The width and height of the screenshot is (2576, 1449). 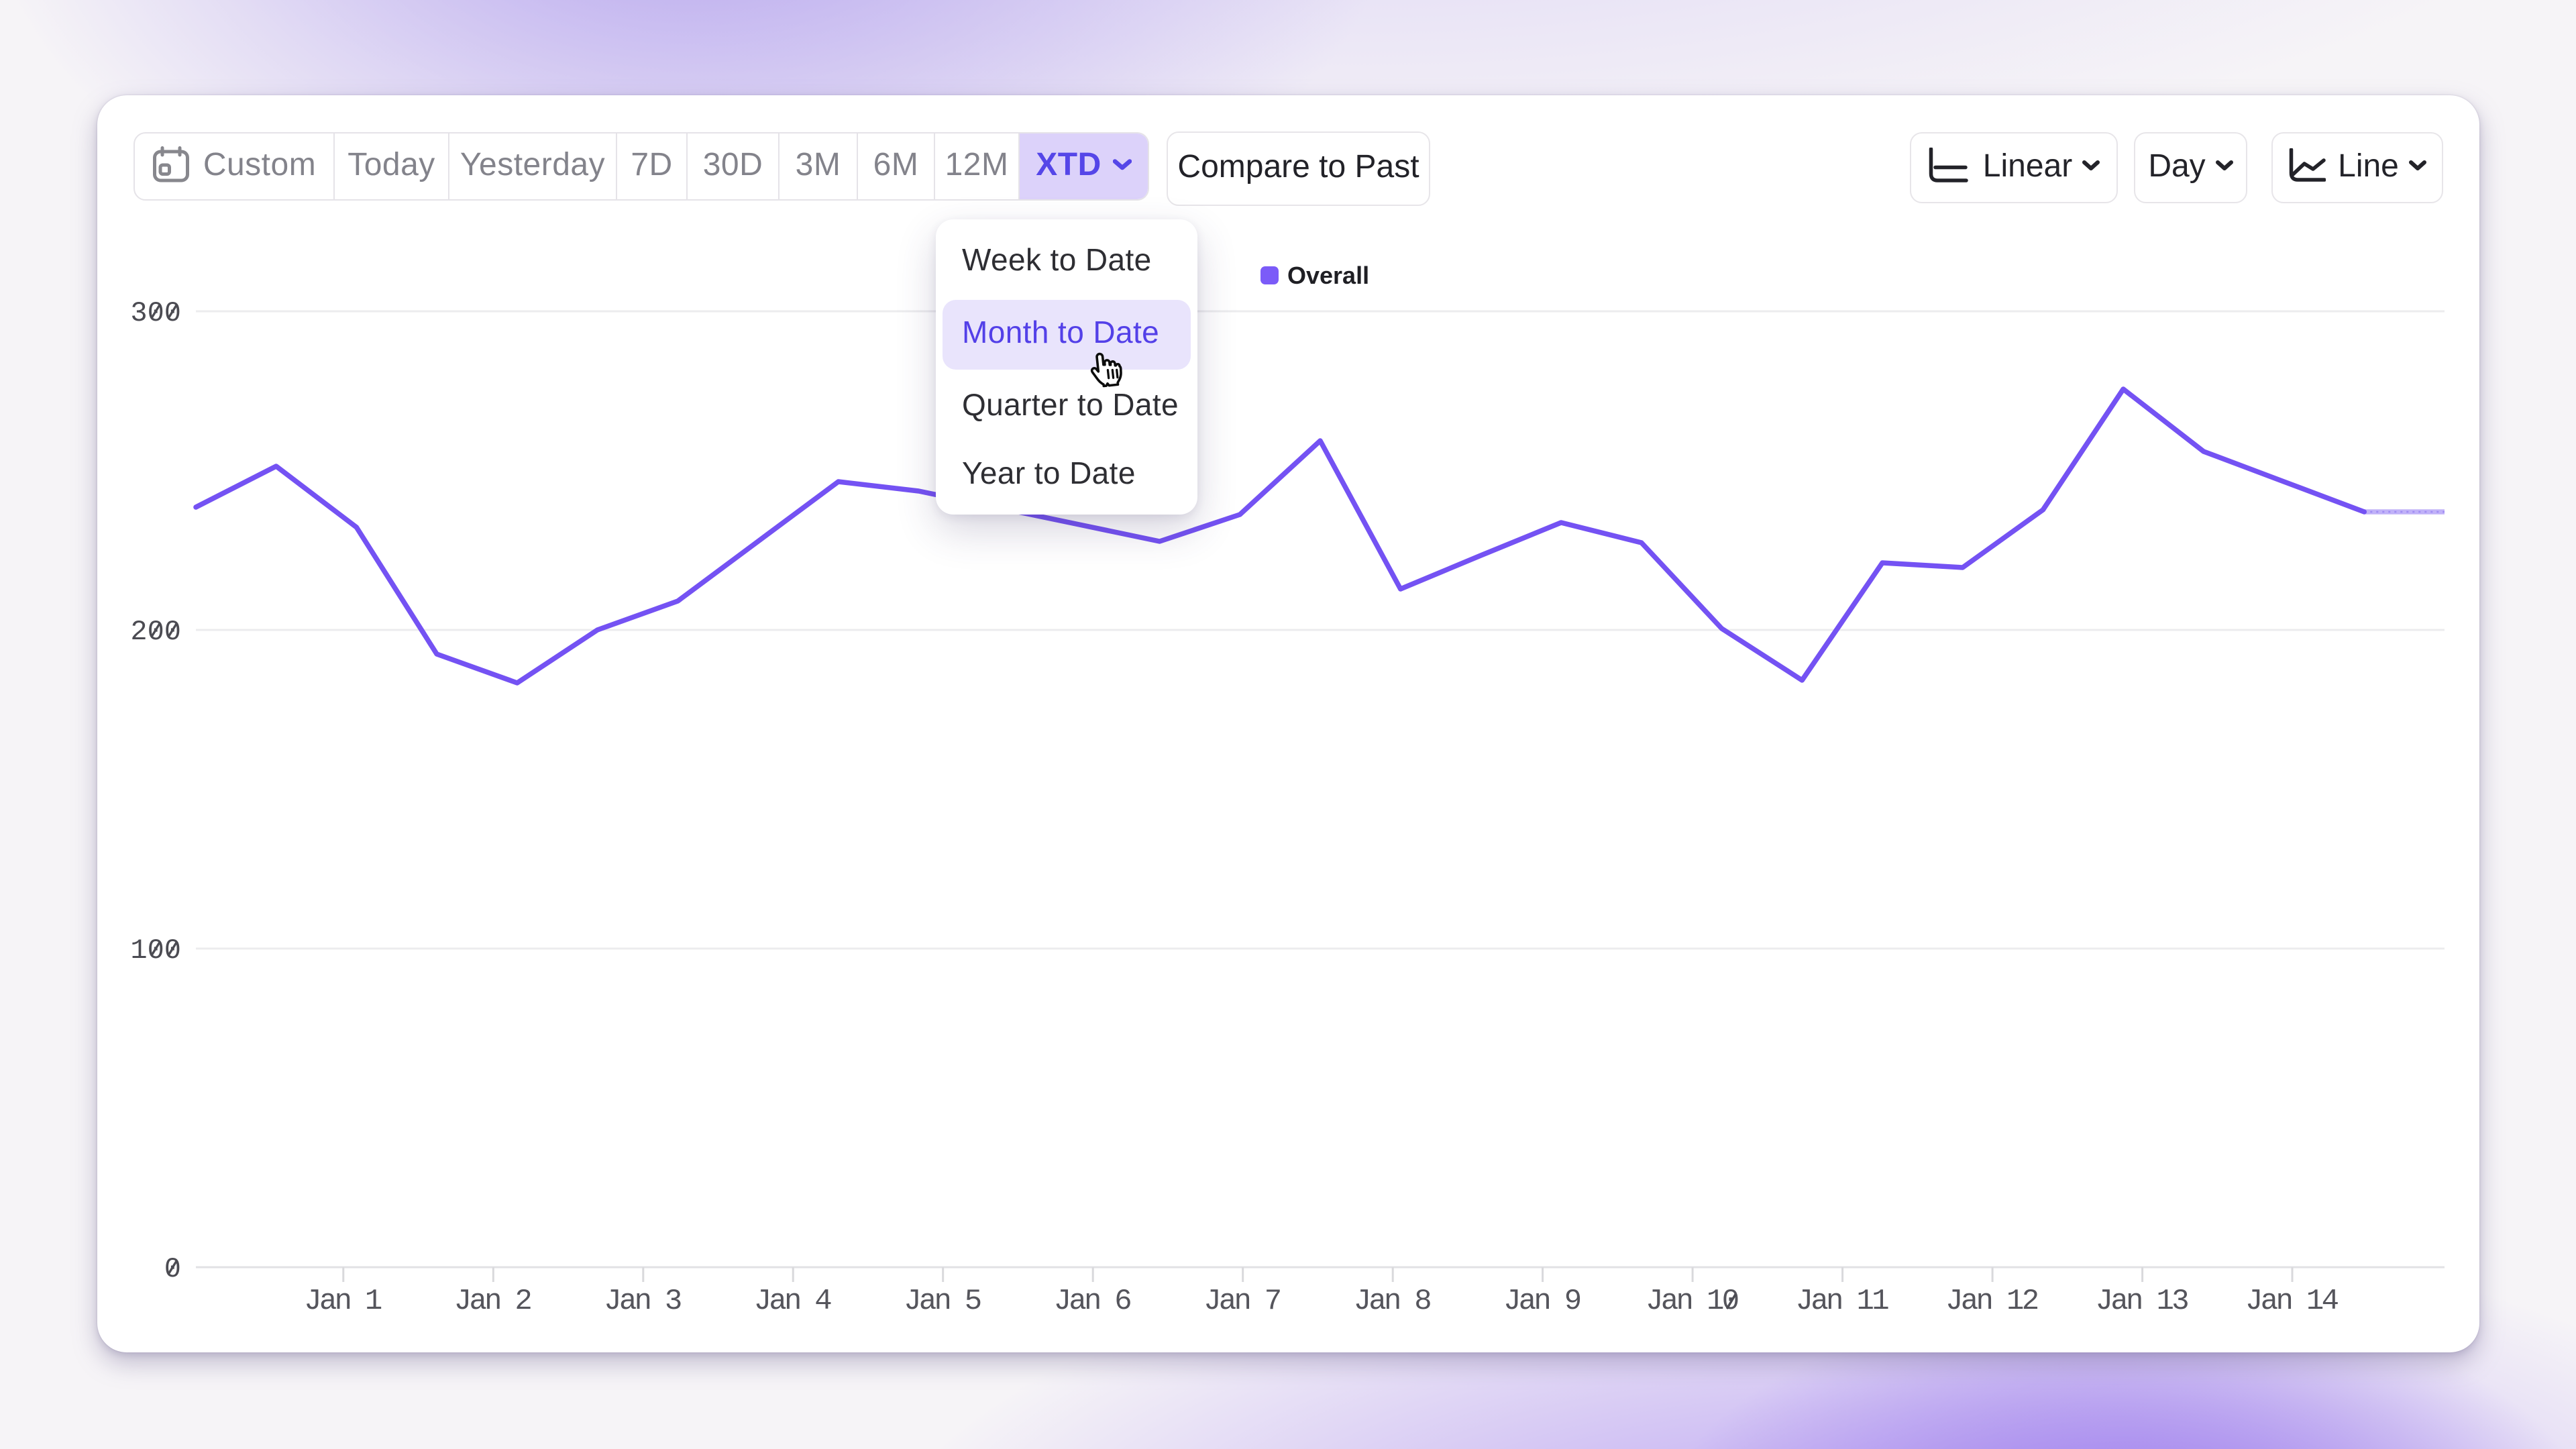 I want to click on svg-text: Jan 5, so click(x=943, y=1301).